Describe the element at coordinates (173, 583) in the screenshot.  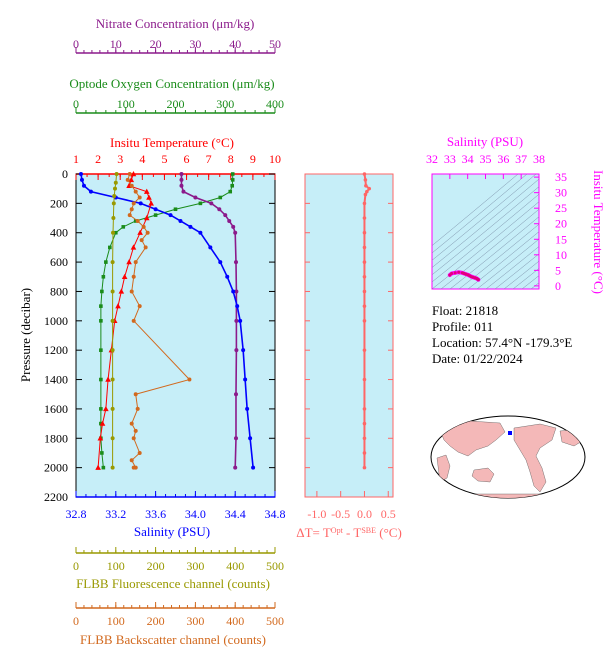
I see `fluorescence-axis-label: FLBB Fluorescence channel (counts)` at that location.